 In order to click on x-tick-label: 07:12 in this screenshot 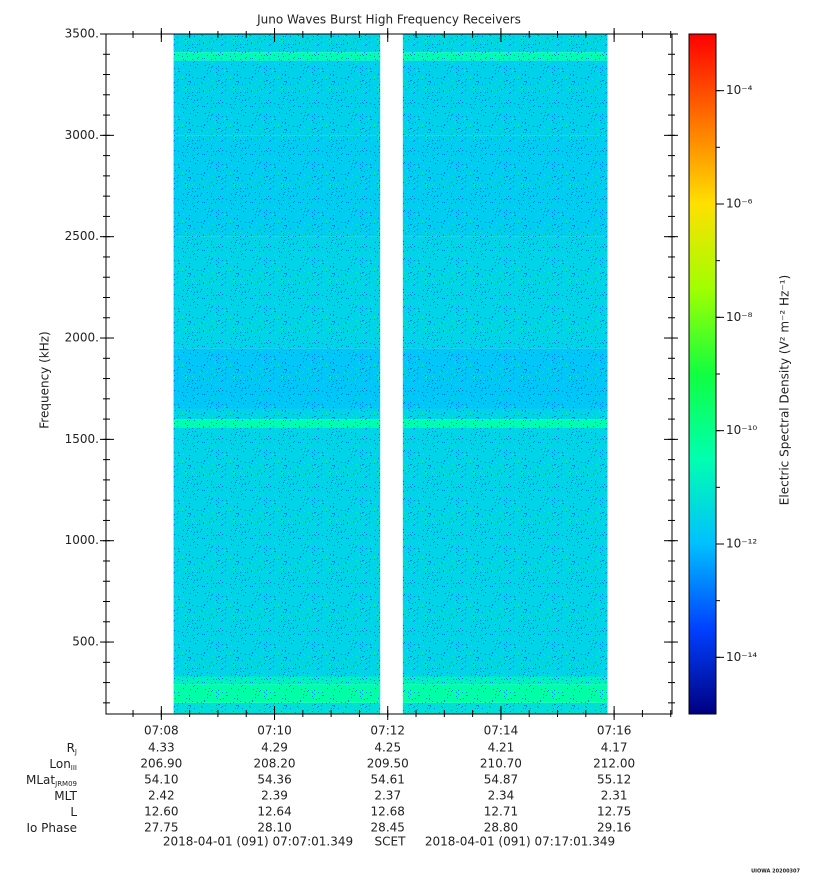, I will do `click(387, 731)`.